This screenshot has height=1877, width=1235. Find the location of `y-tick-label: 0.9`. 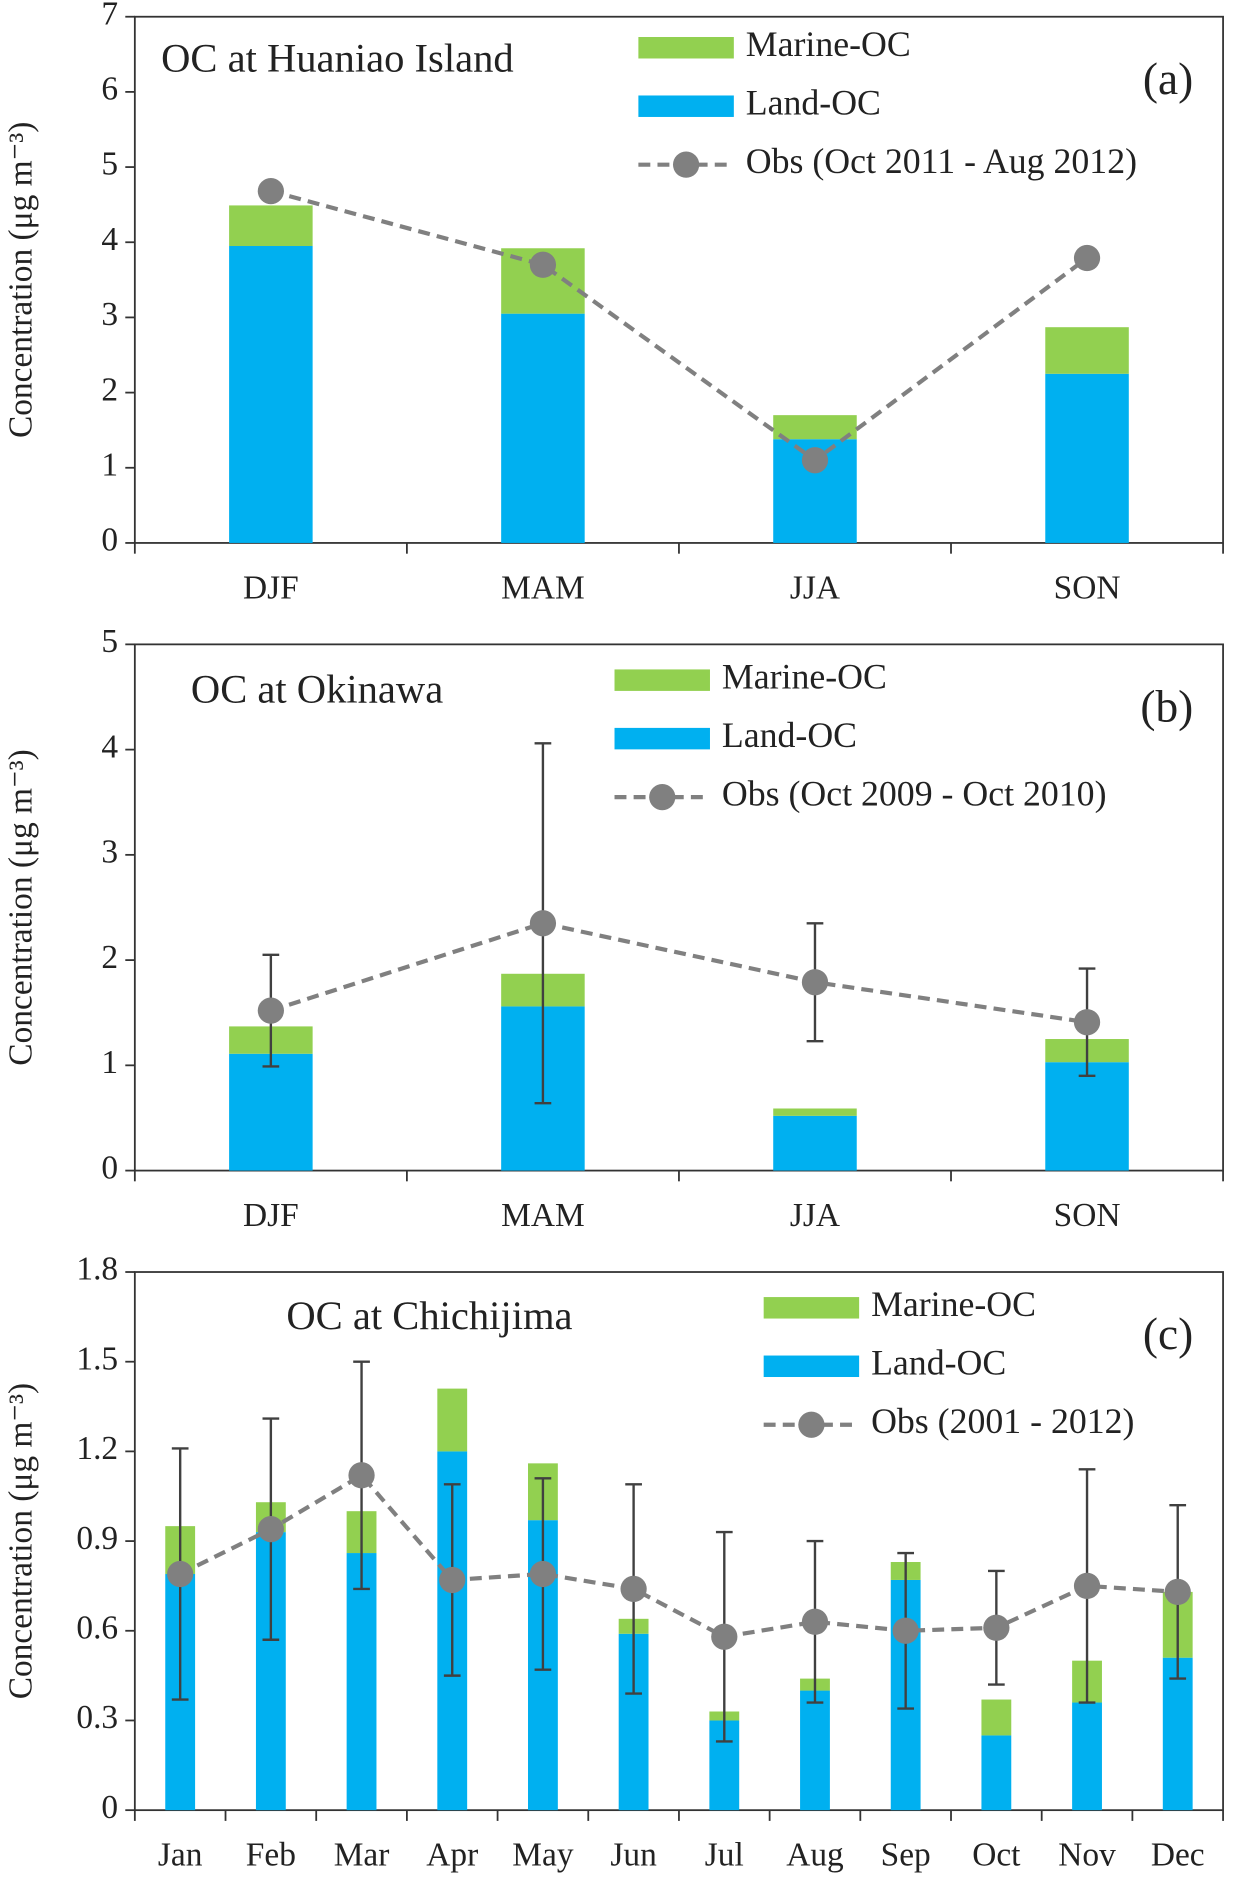

y-tick-label: 0.9 is located at coordinates (97, 1538).